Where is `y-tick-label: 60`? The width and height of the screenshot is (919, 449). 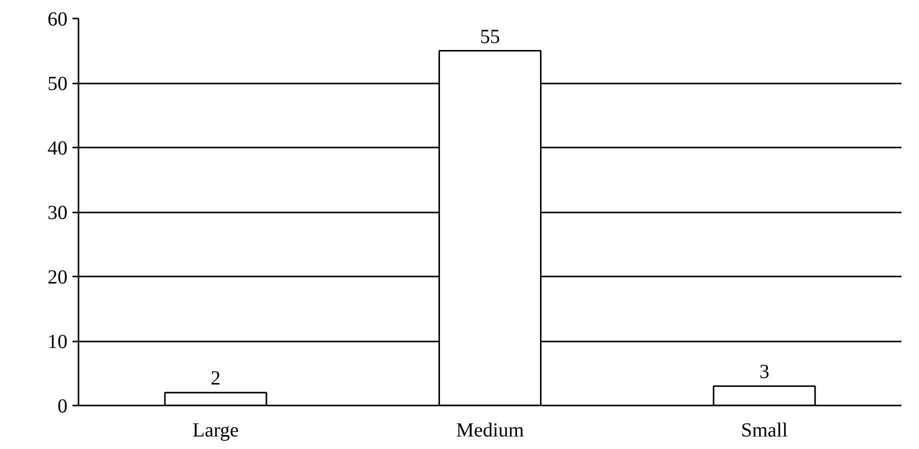 y-tick-label: 60 is located at coordinates (58, 19).